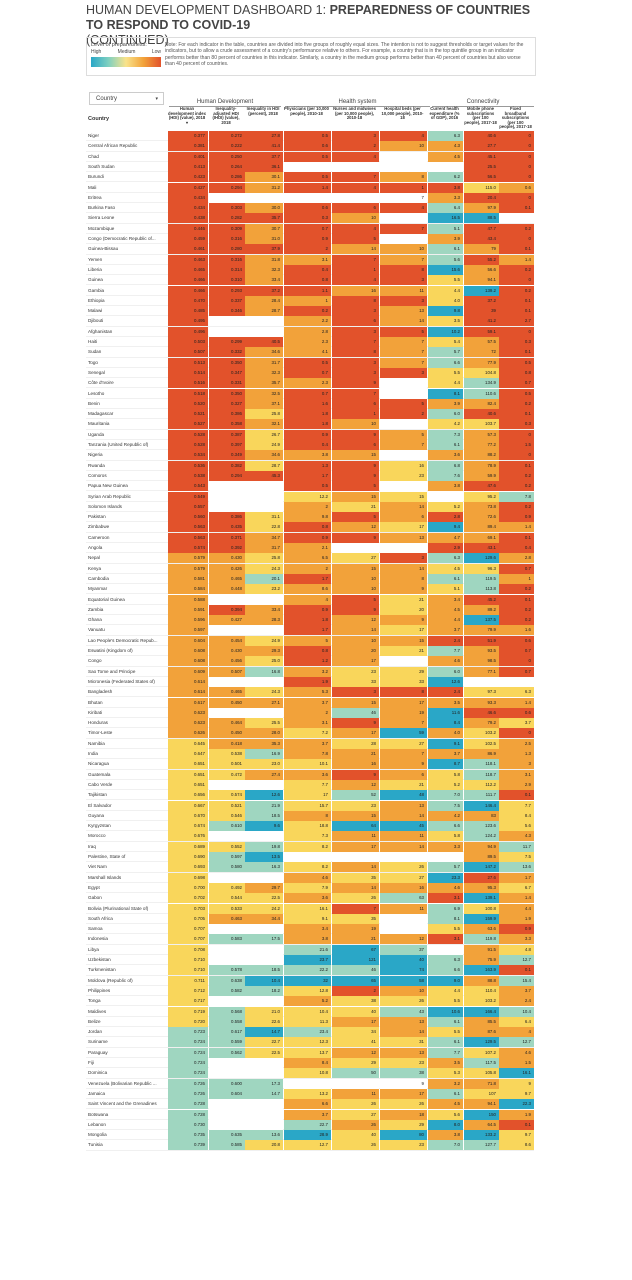 This screenshot has width=632, height=1280. Describe the element at coordinates (98, 1073) in the screenshot. I see `country-name: Dominica` at that location.